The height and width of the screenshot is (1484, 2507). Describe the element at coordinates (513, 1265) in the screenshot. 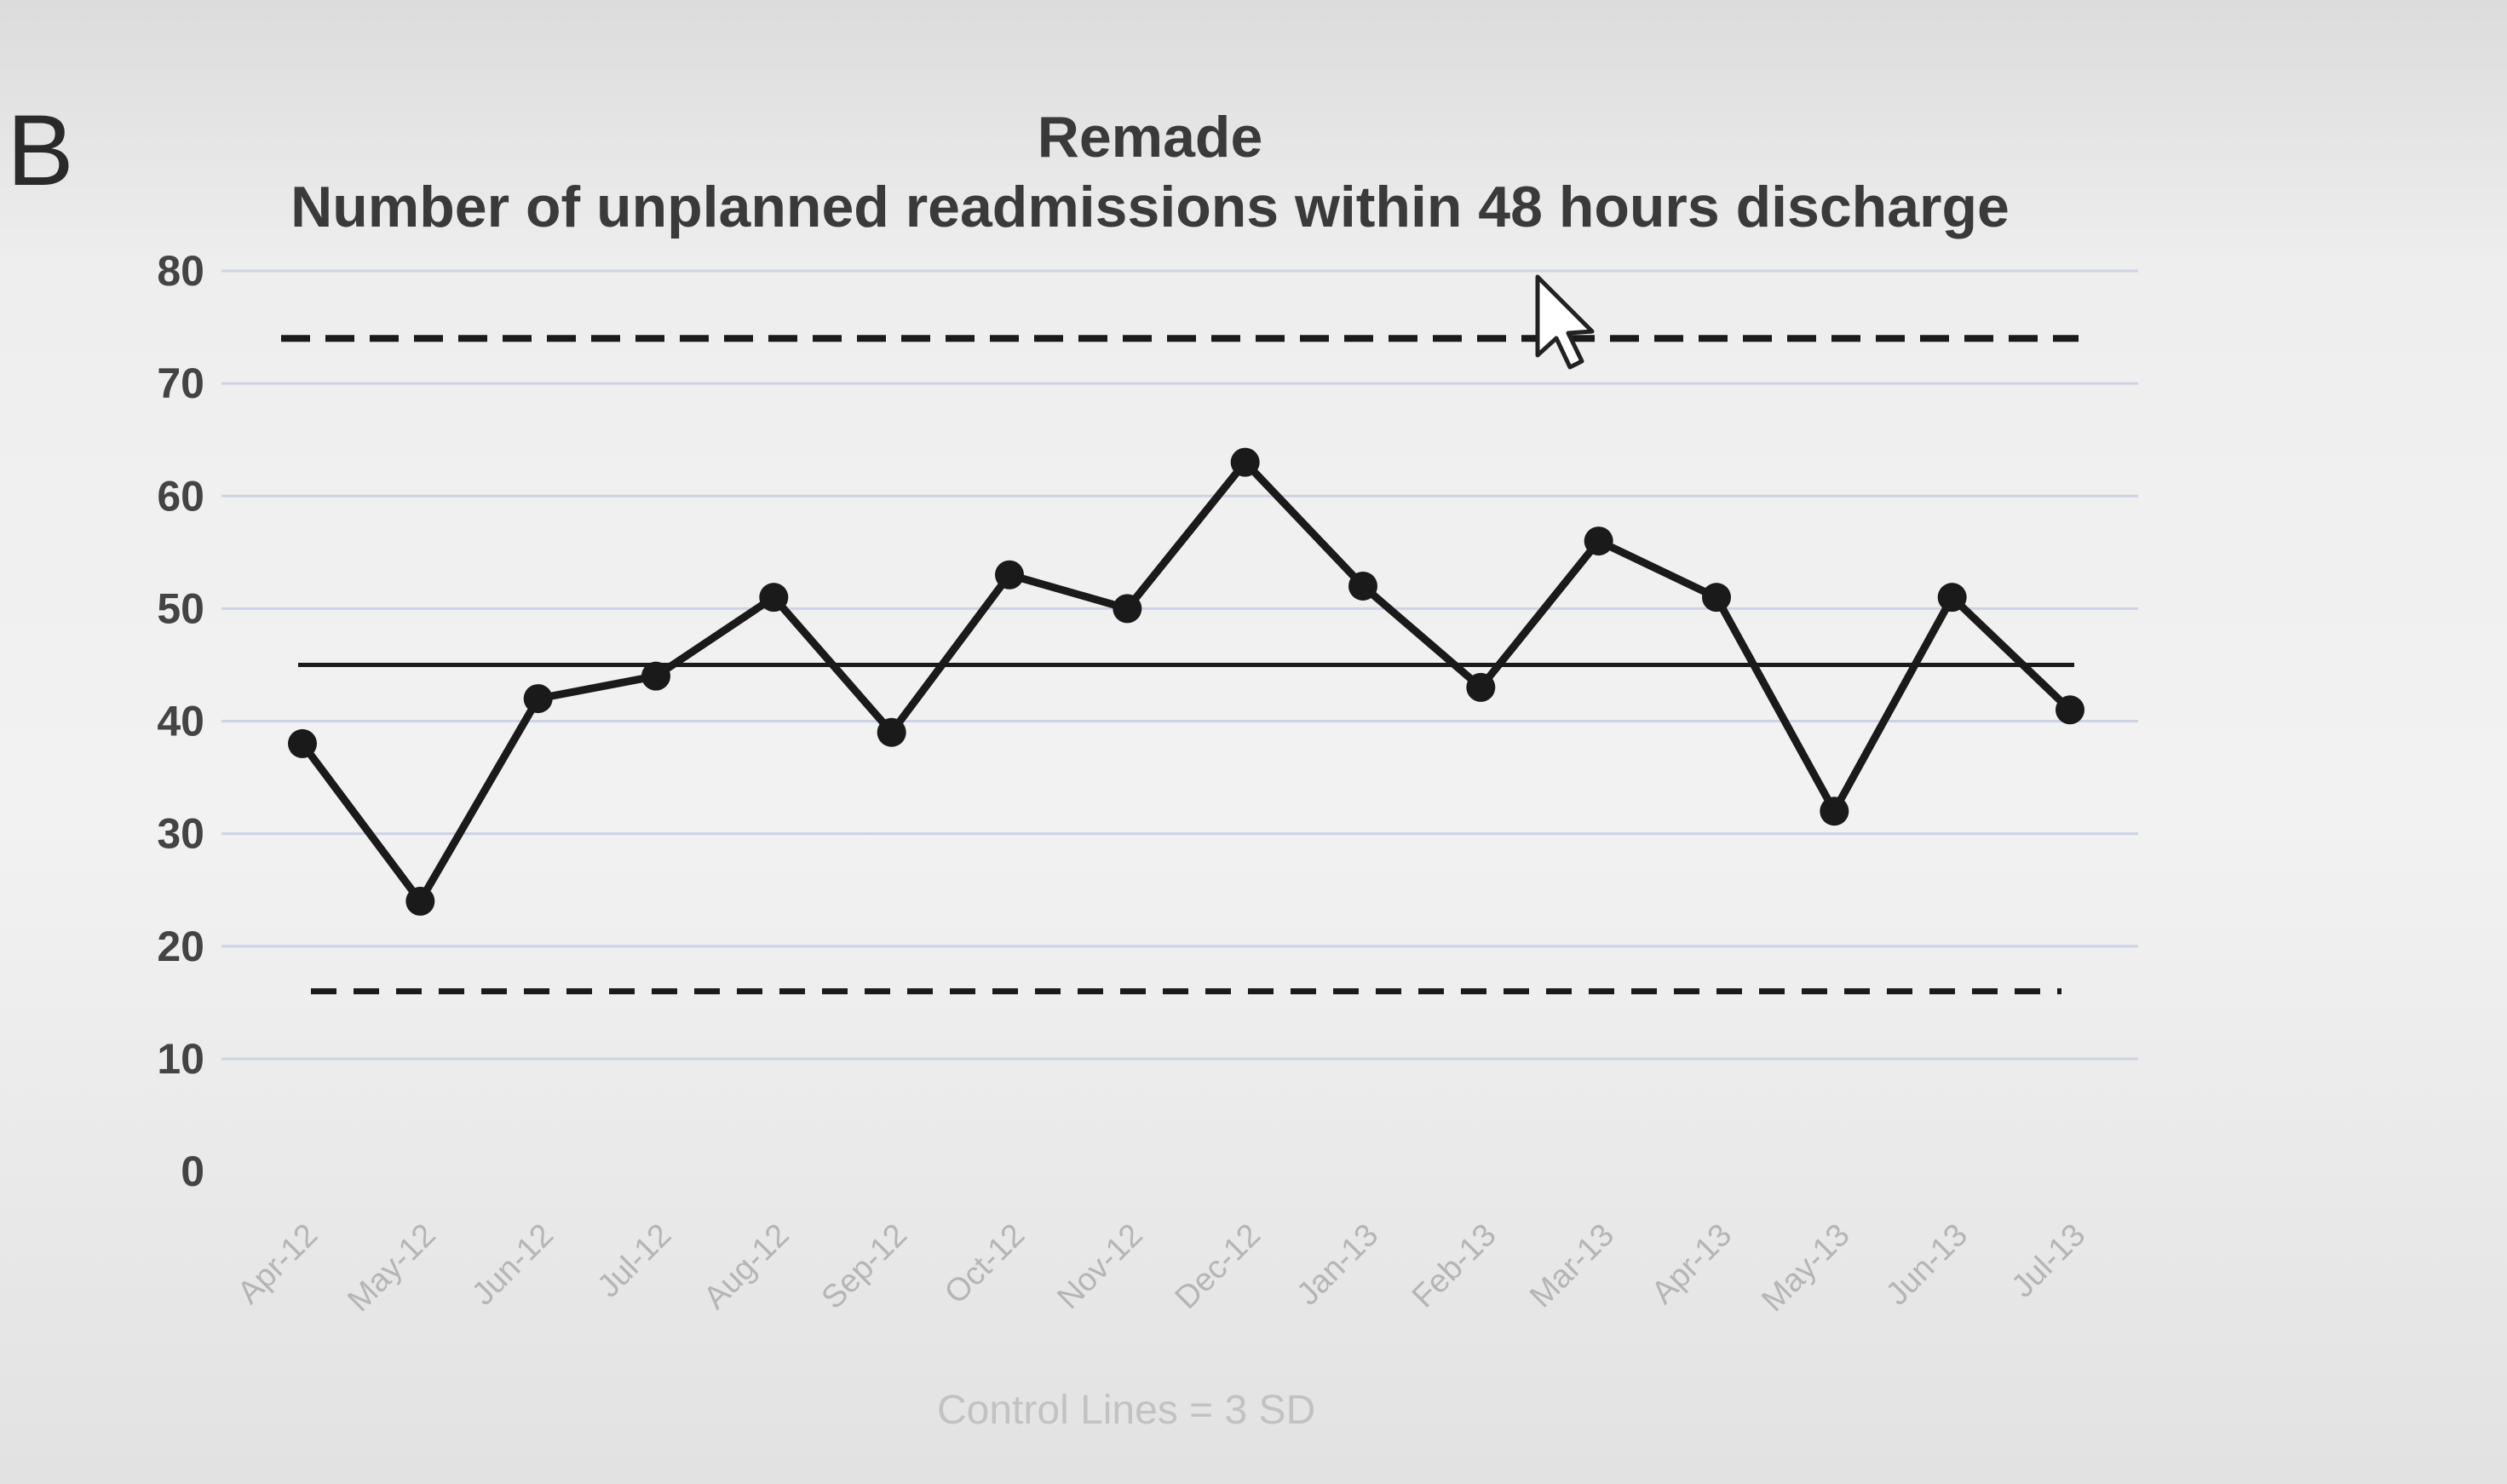

I see `x-tick-label: Jun-12` at that location.